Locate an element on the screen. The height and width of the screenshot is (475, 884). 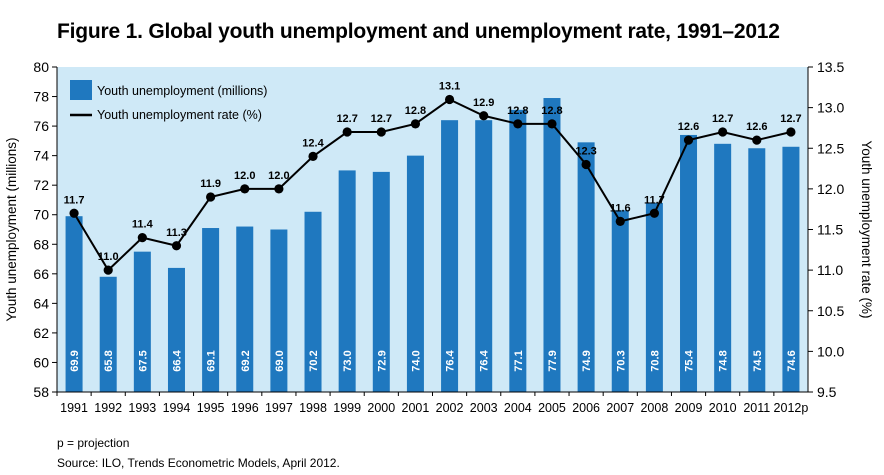
y2-tick-label: 11.5 is located at coordinates (830, 230).